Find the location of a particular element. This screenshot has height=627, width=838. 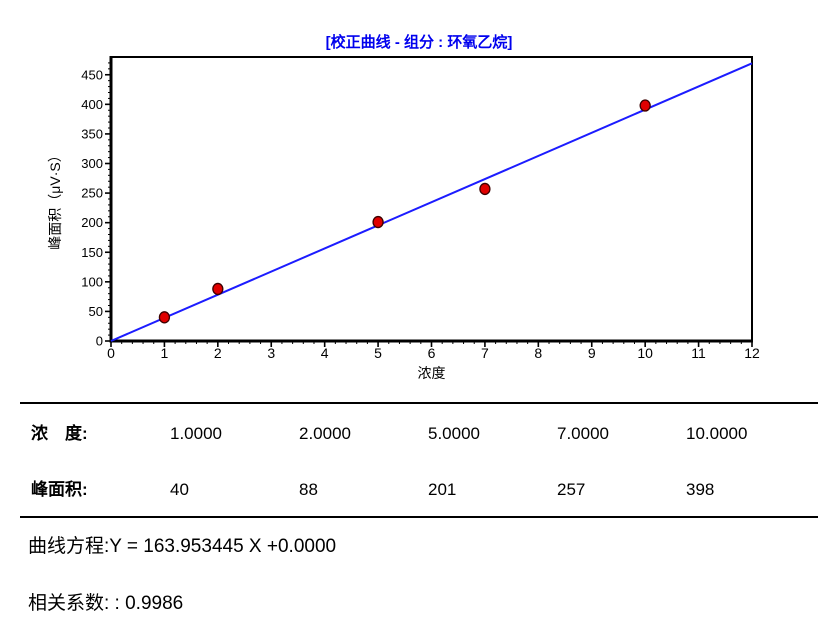

svg-text: 400 is located at coordinates (92, 104).